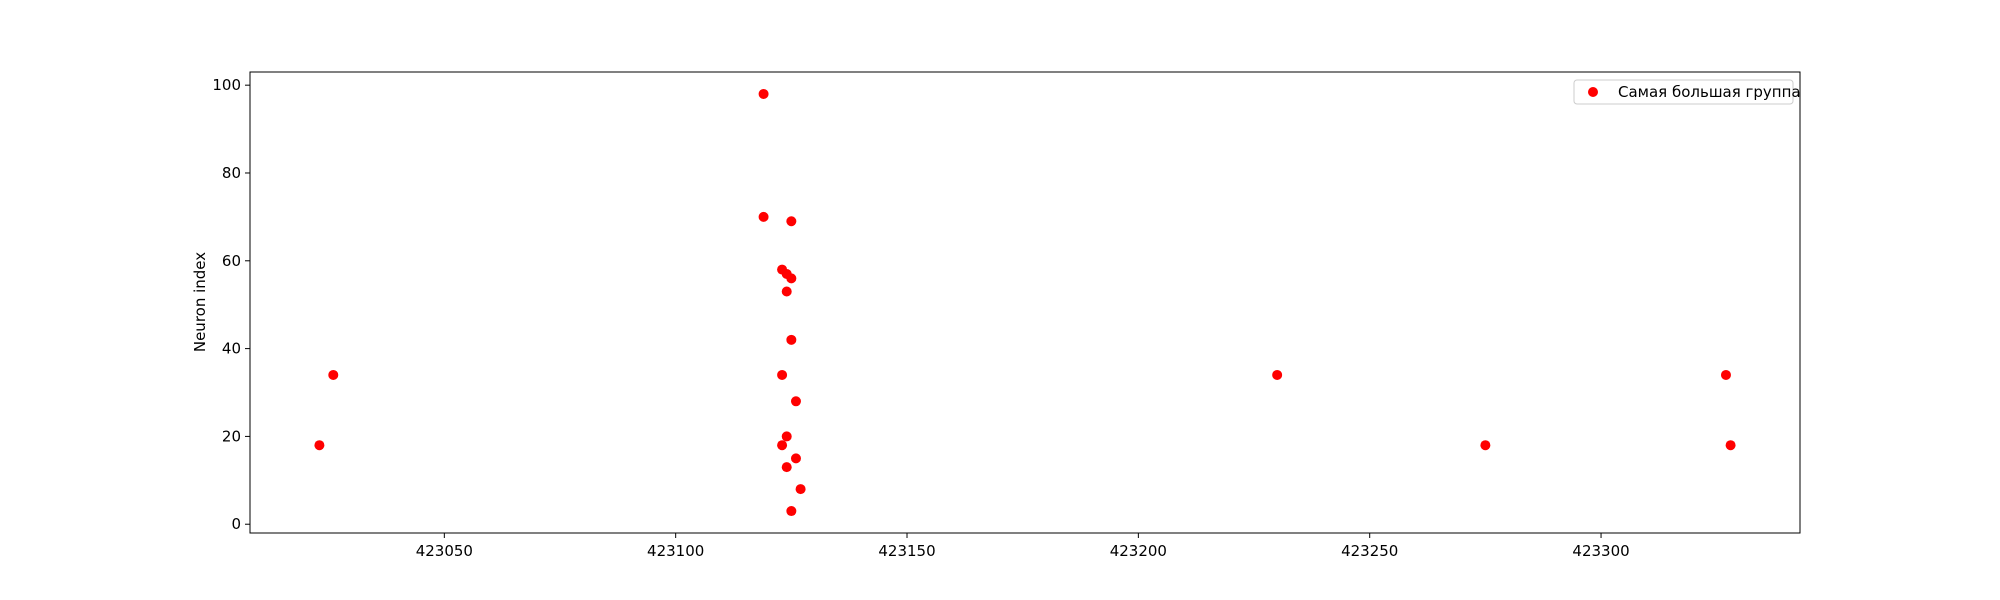 This screenshot has width=2000, height=600. Describe the element at coordinates (231, 304) in the screenshot. I see `y-axis-ticks: 0 20 40 60 80 100` at that location.